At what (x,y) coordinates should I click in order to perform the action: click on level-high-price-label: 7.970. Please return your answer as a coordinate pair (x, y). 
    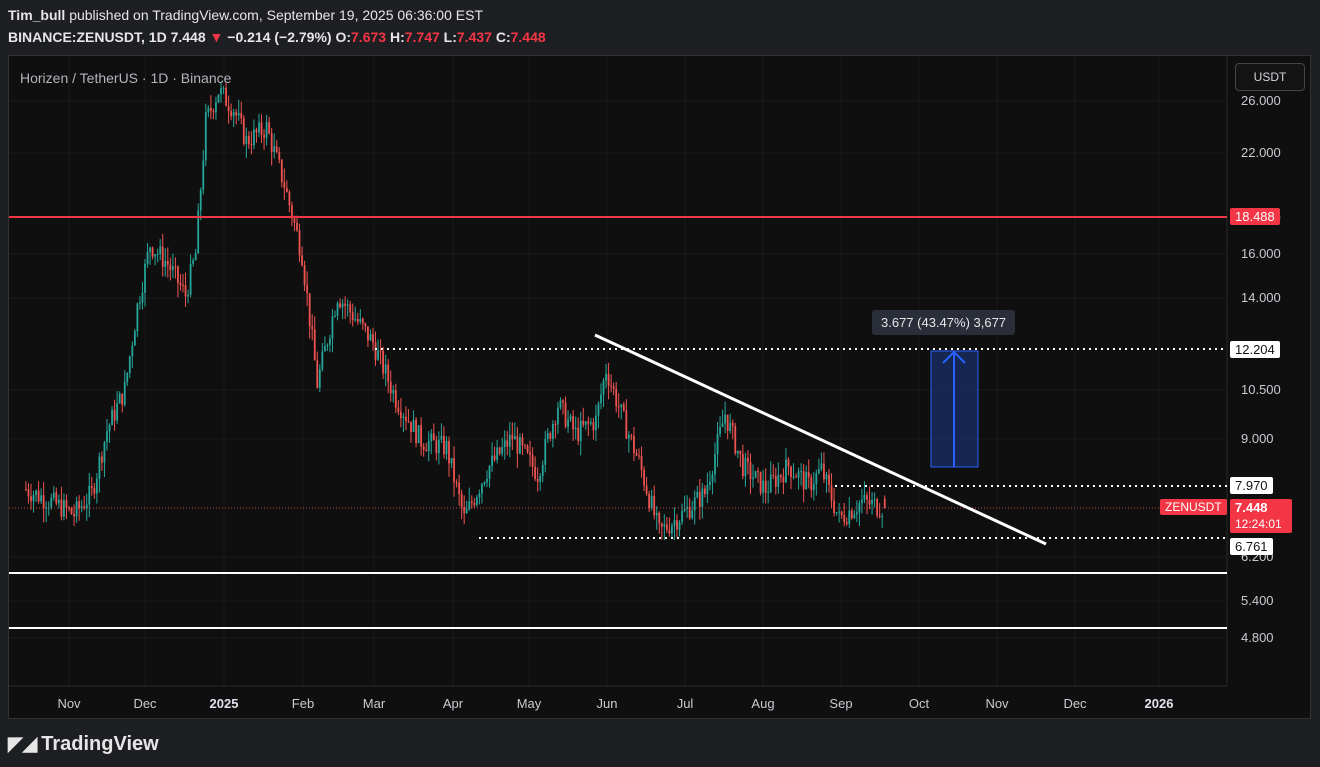
    Looking at the image, I should click on (1251, 485).